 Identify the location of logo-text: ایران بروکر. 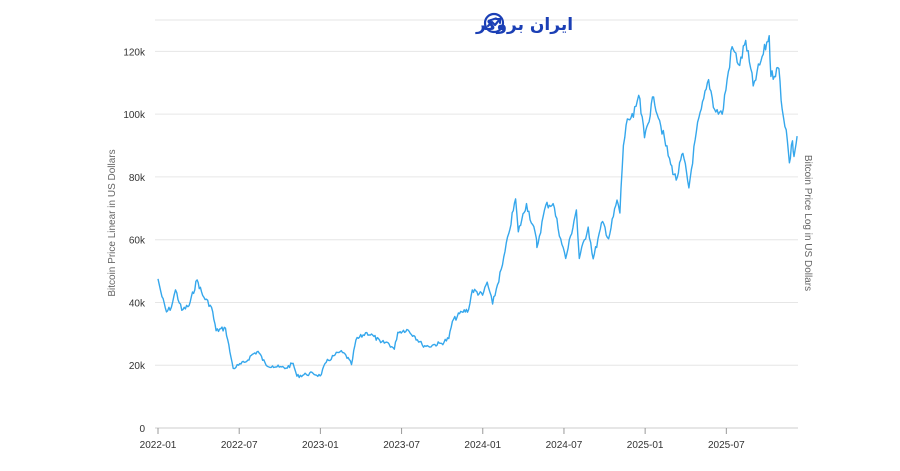
(524, 25).